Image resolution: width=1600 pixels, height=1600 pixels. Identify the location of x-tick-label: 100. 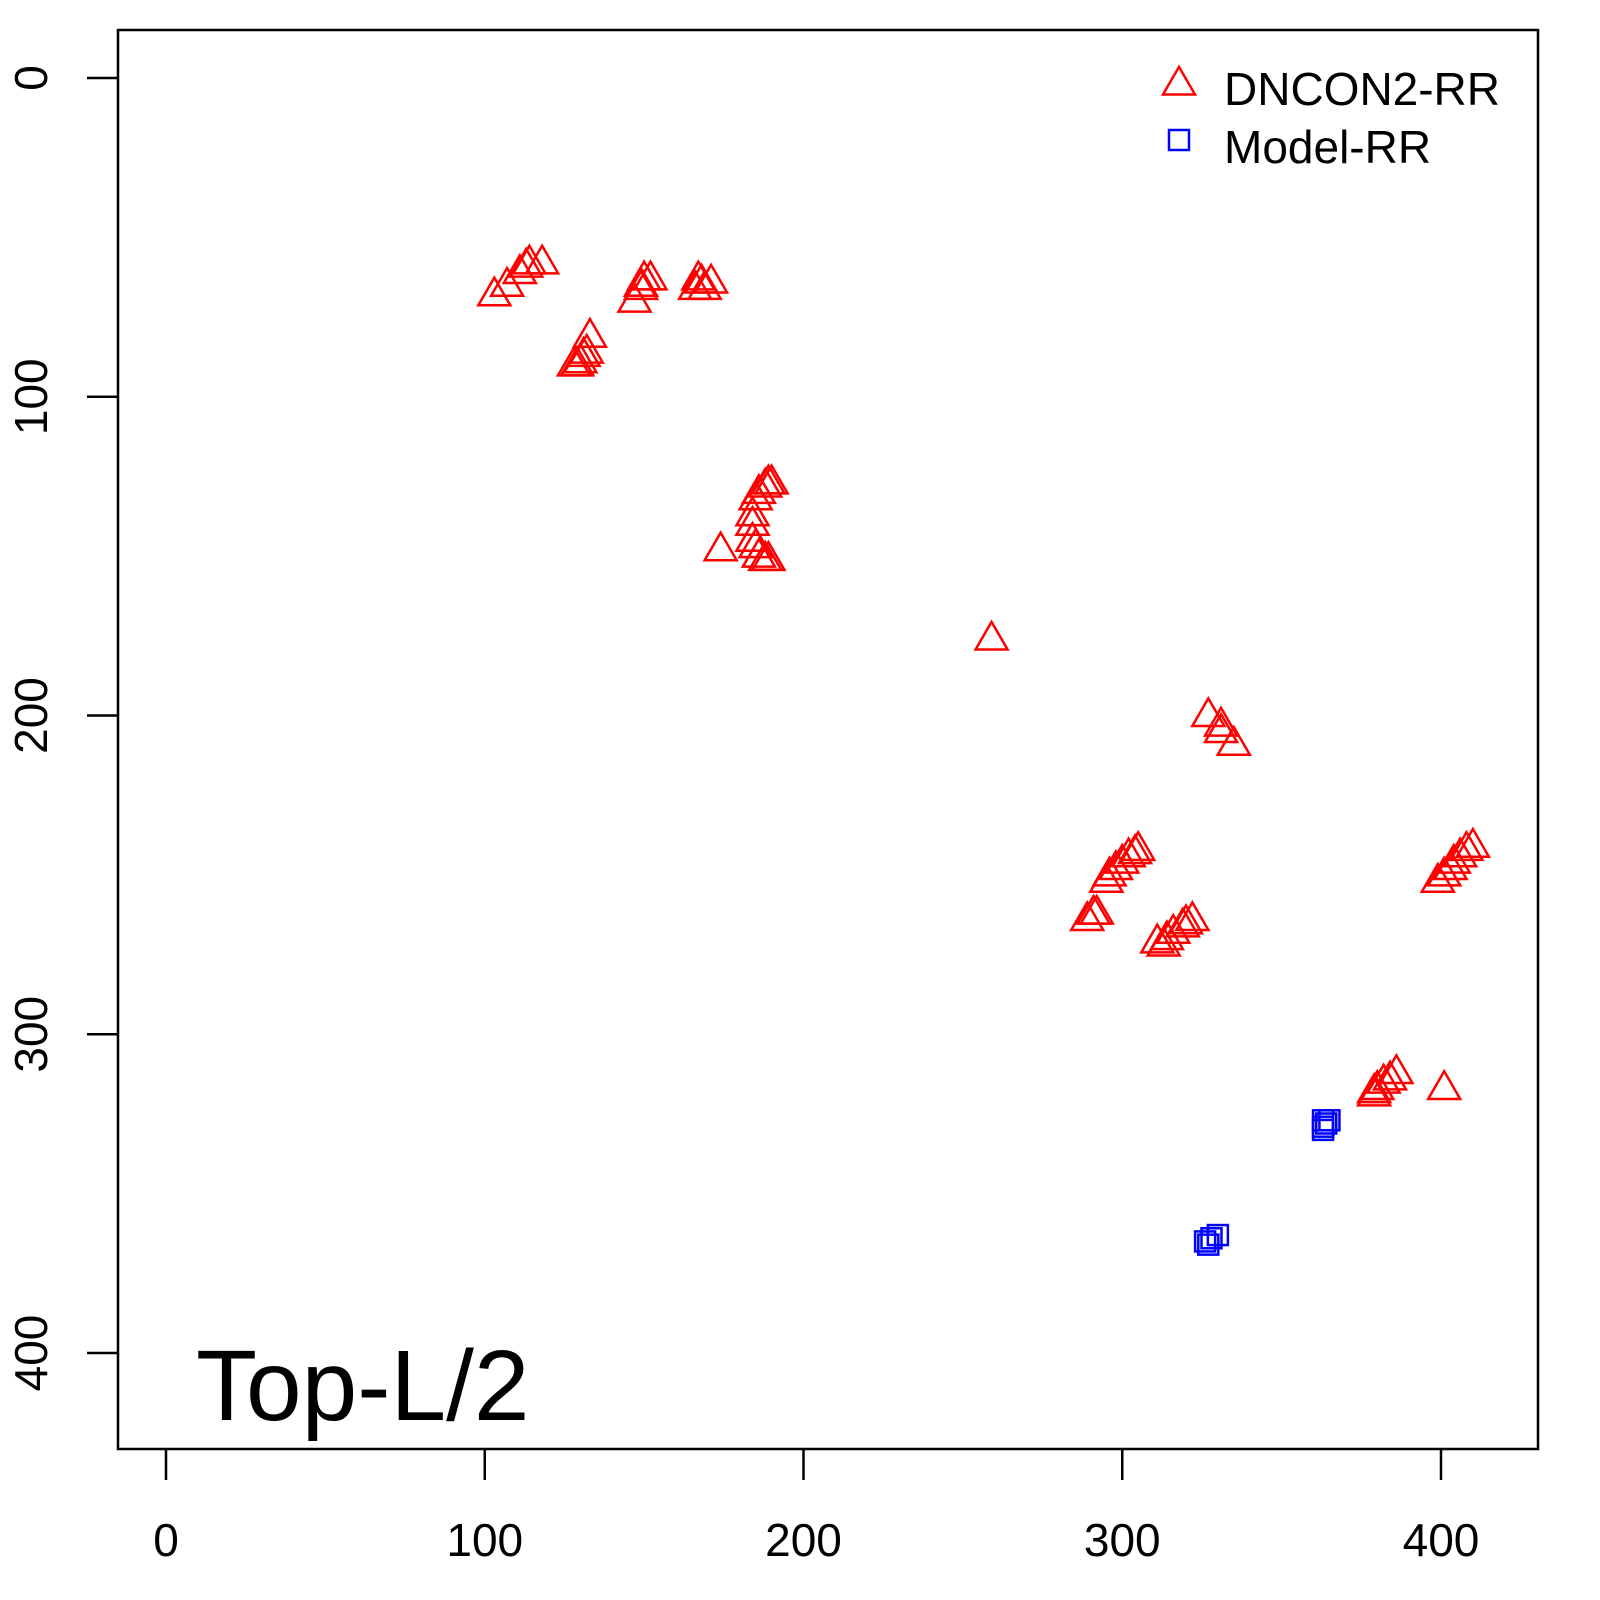
(484, 1540).